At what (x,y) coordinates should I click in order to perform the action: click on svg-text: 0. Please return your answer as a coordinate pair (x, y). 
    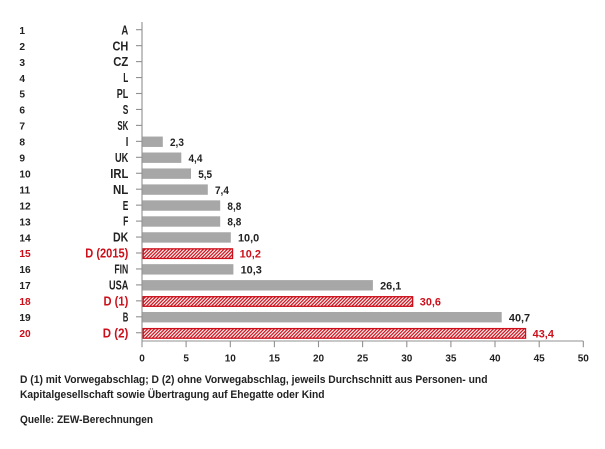
    Looking at the image, I should click on (142, 359).